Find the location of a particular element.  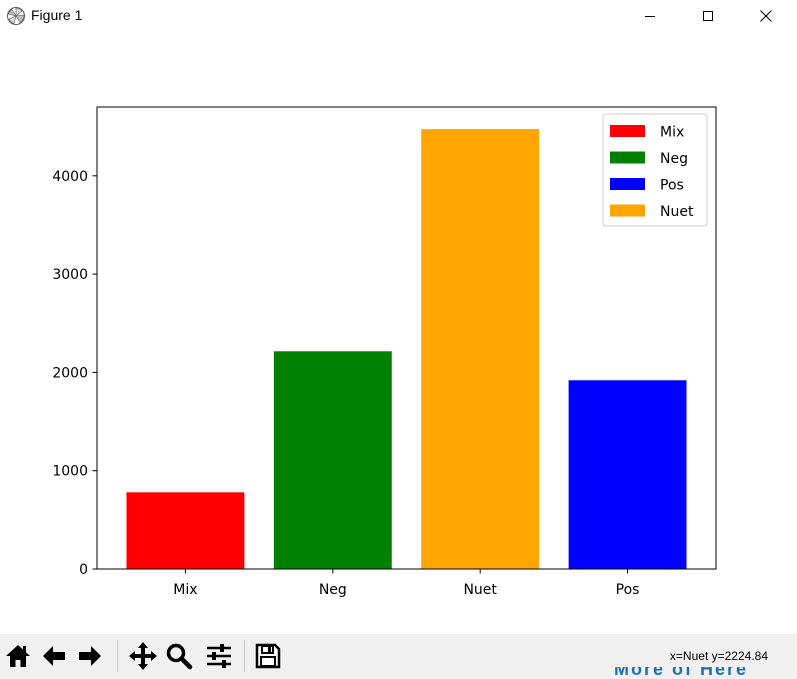

x-axis: Mix Neg Nuet Pos is located at coordinates (406, 583).